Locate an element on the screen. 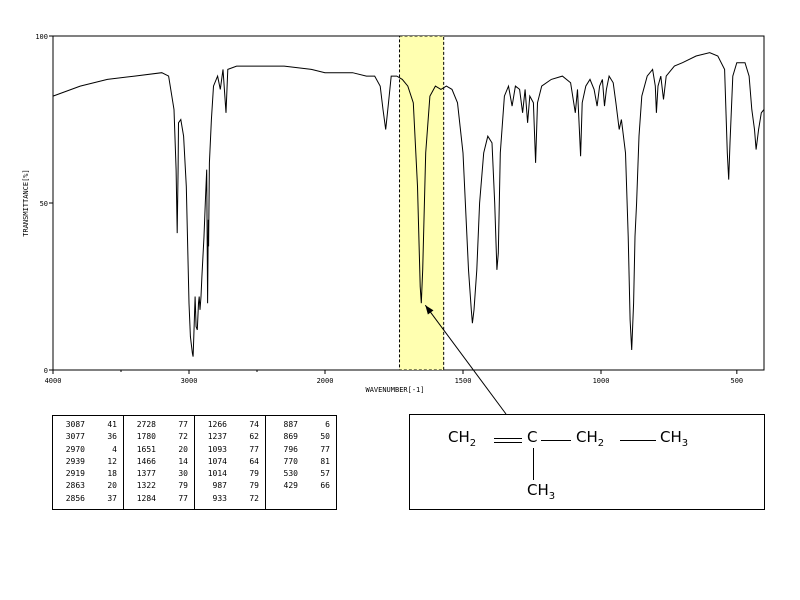  peak-transmittance: 62 is located at coordinates (254, 437).